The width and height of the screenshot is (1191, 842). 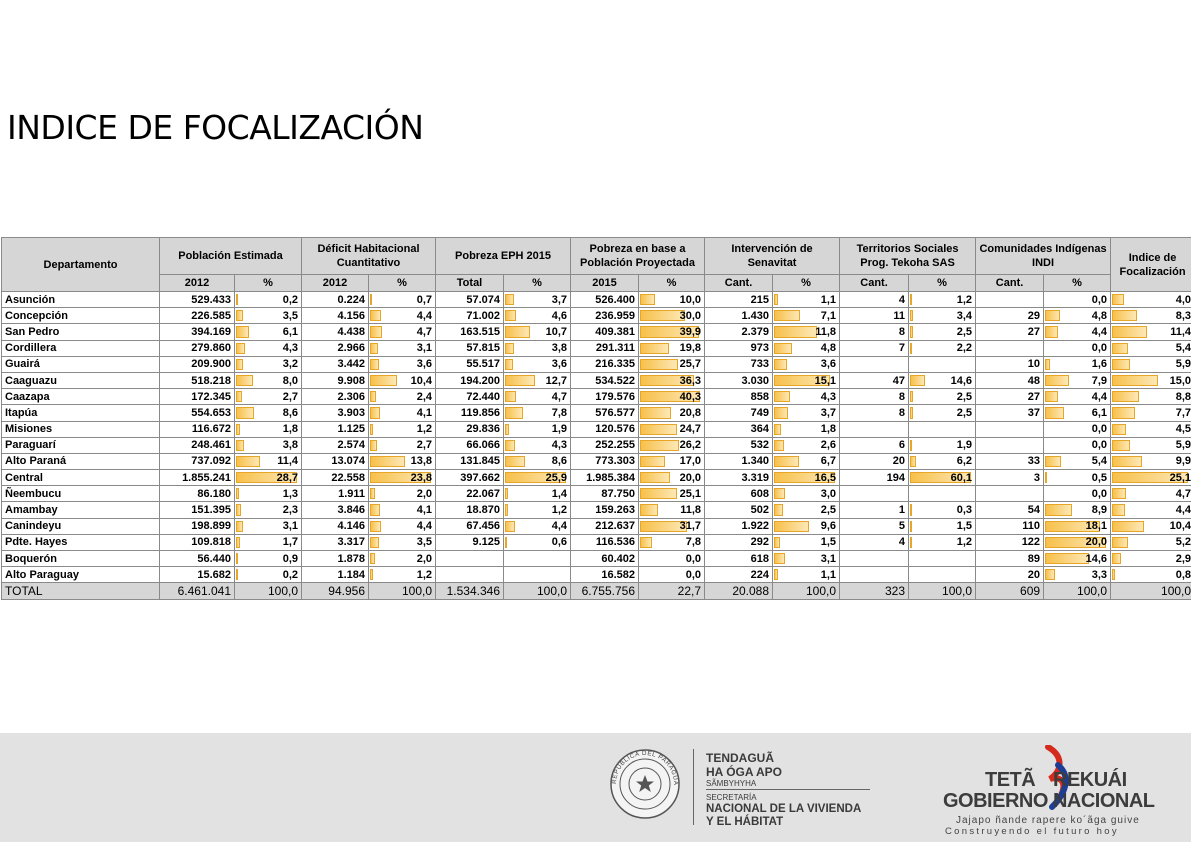 What do you see at coordinates (537, 364) in the screenshot?
I see `cell-percent: 3,6` at bounding box center [537, 364].